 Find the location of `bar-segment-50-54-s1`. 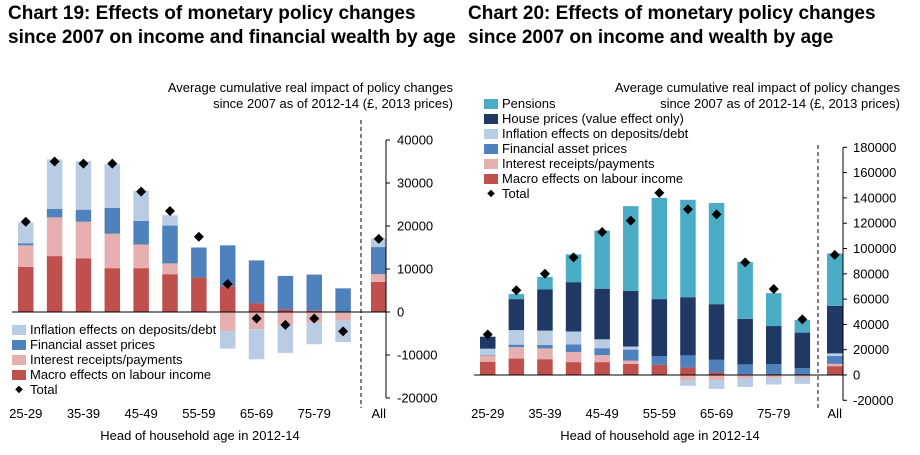

bar-segment-50-54-s1 is located at coordinates (631, 362).